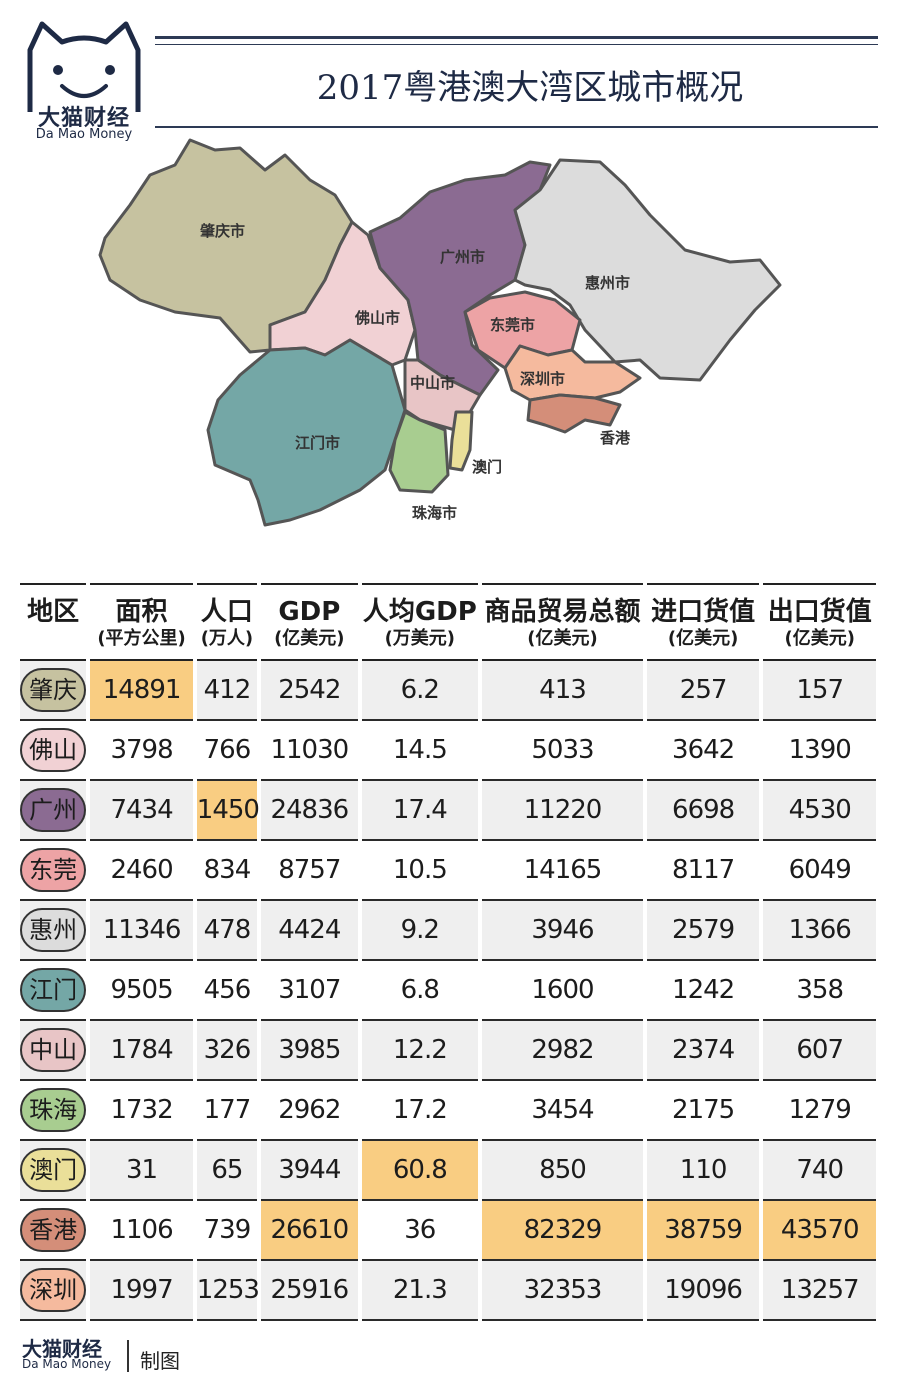 The image size is (900, 1397). What do you see at coordinates (615, 438) in the screenshot?
I see `map-label-hongkong: 香港` at bounding box center [615, 438].